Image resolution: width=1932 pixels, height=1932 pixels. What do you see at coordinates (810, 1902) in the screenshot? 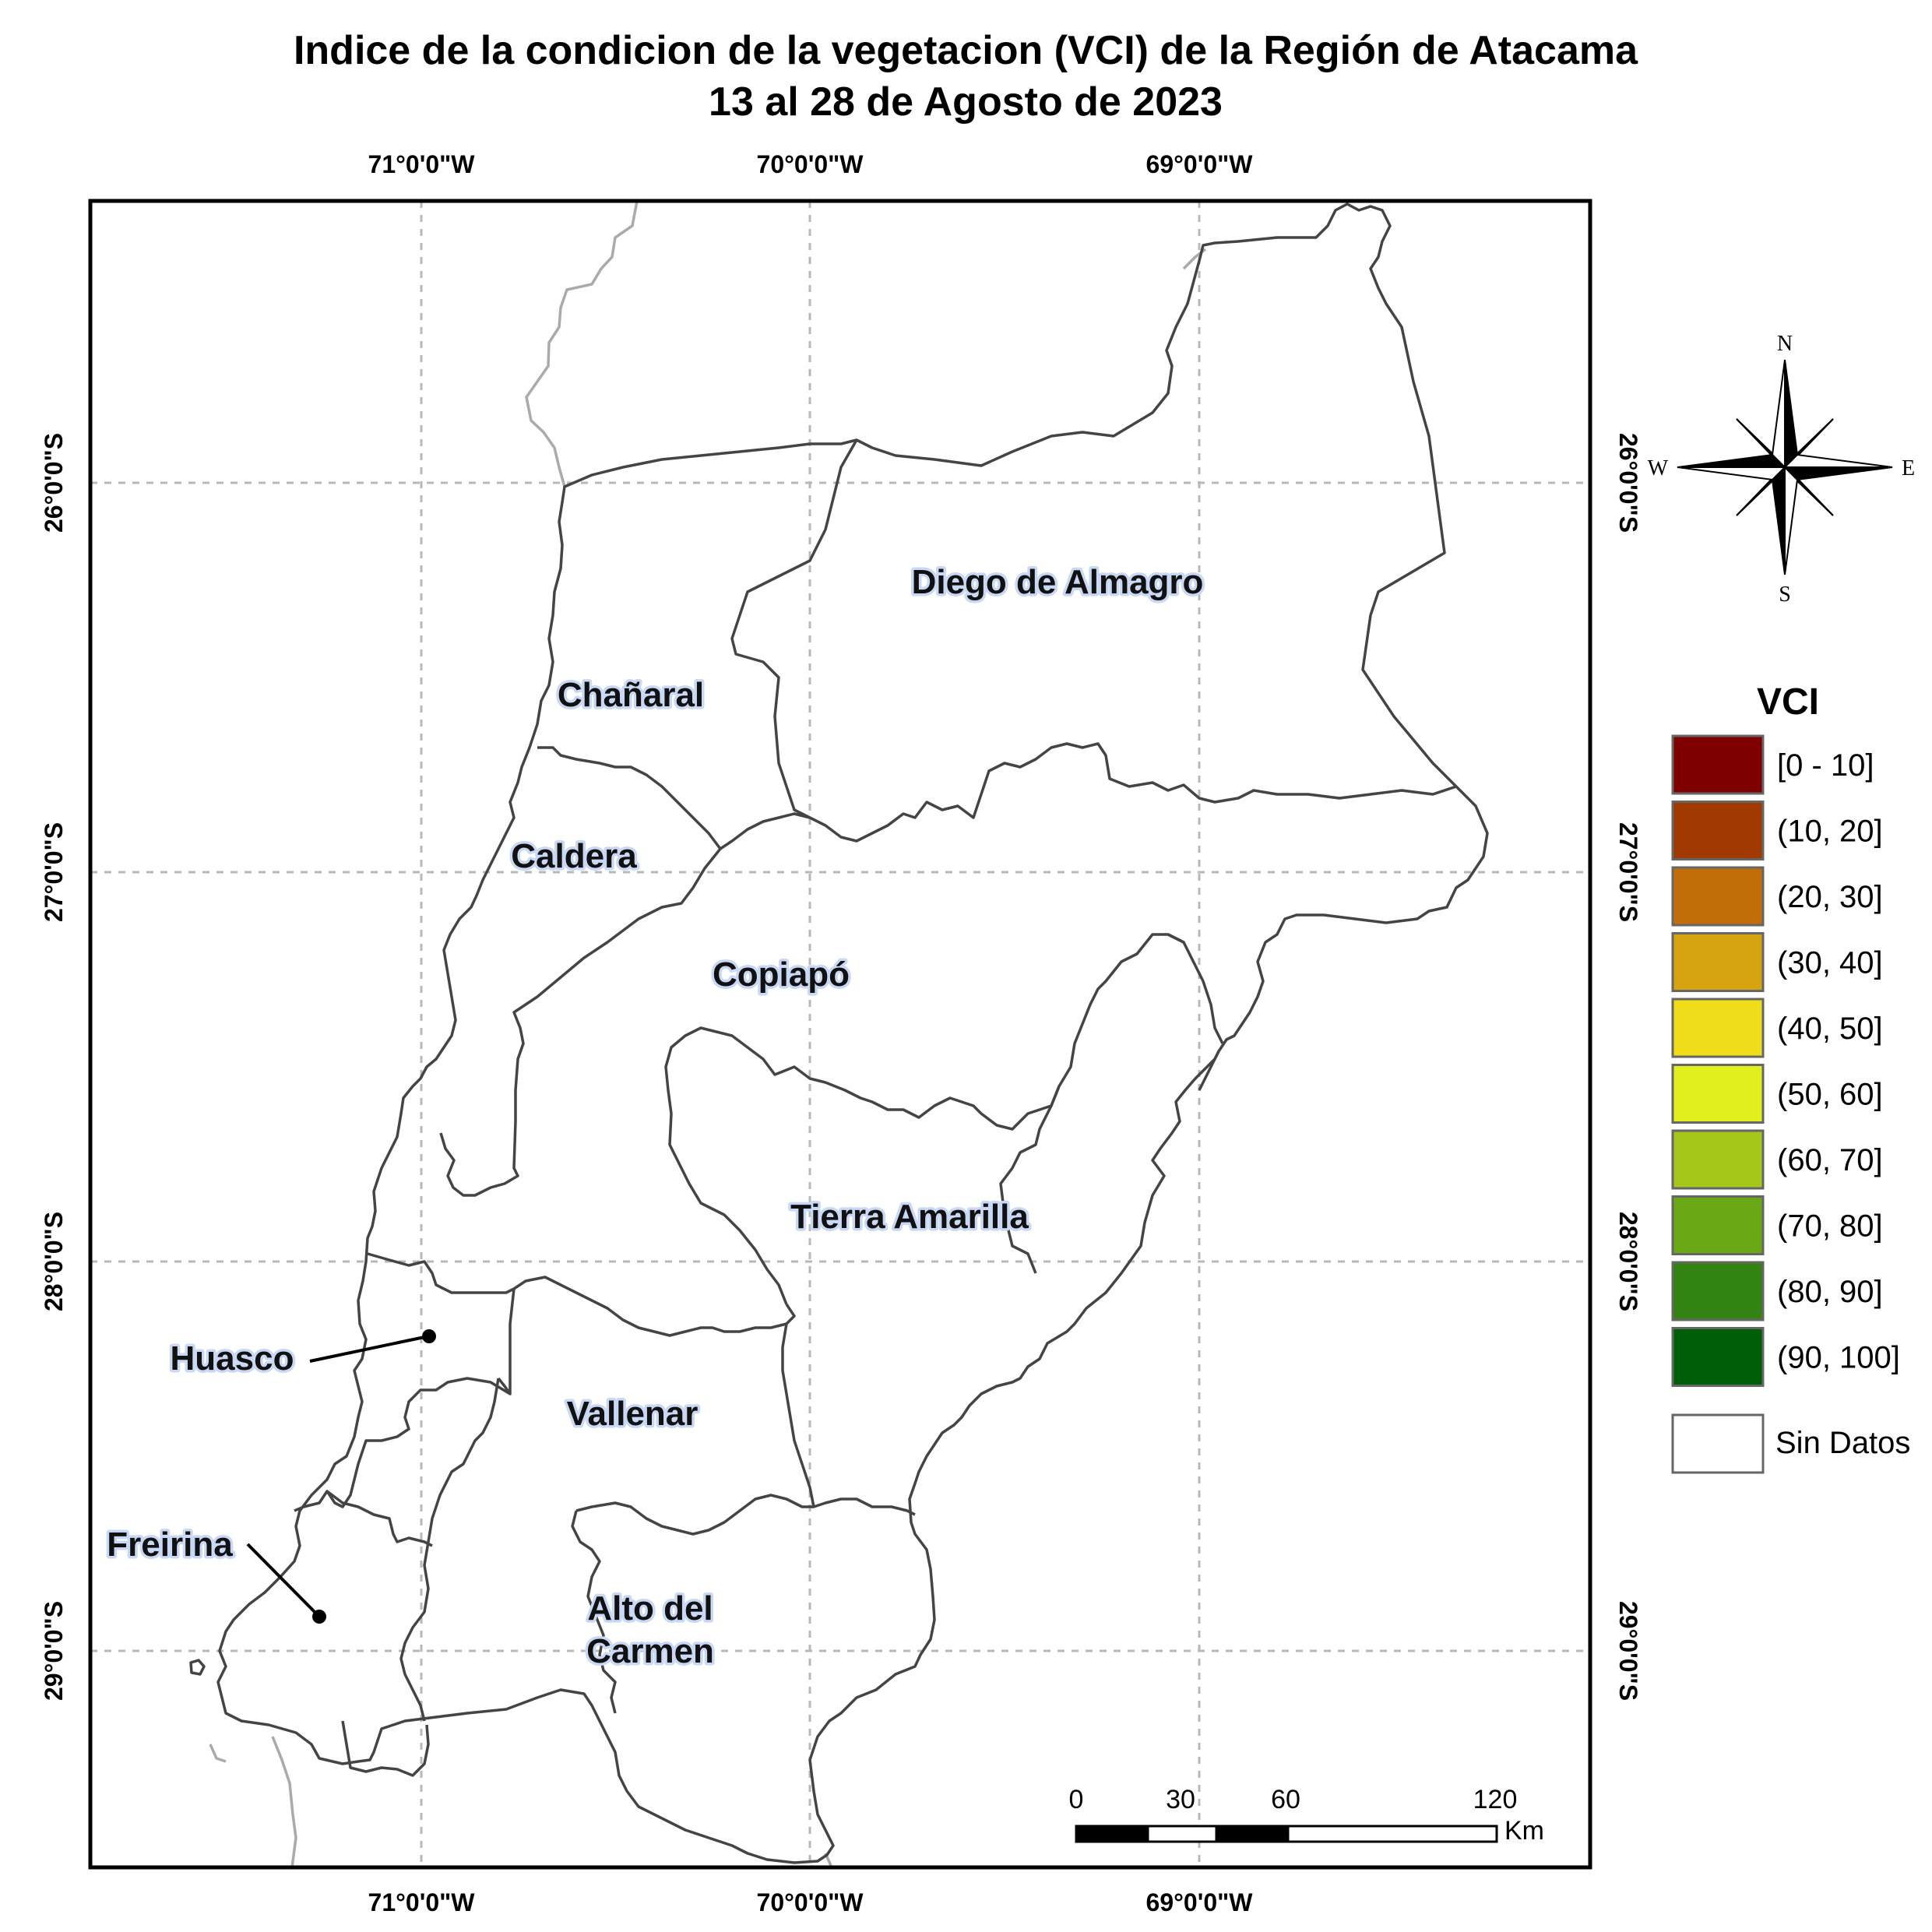
I see `lon-label-bottom-70: 70°0'0"W` at bounding box center [810, 1902].